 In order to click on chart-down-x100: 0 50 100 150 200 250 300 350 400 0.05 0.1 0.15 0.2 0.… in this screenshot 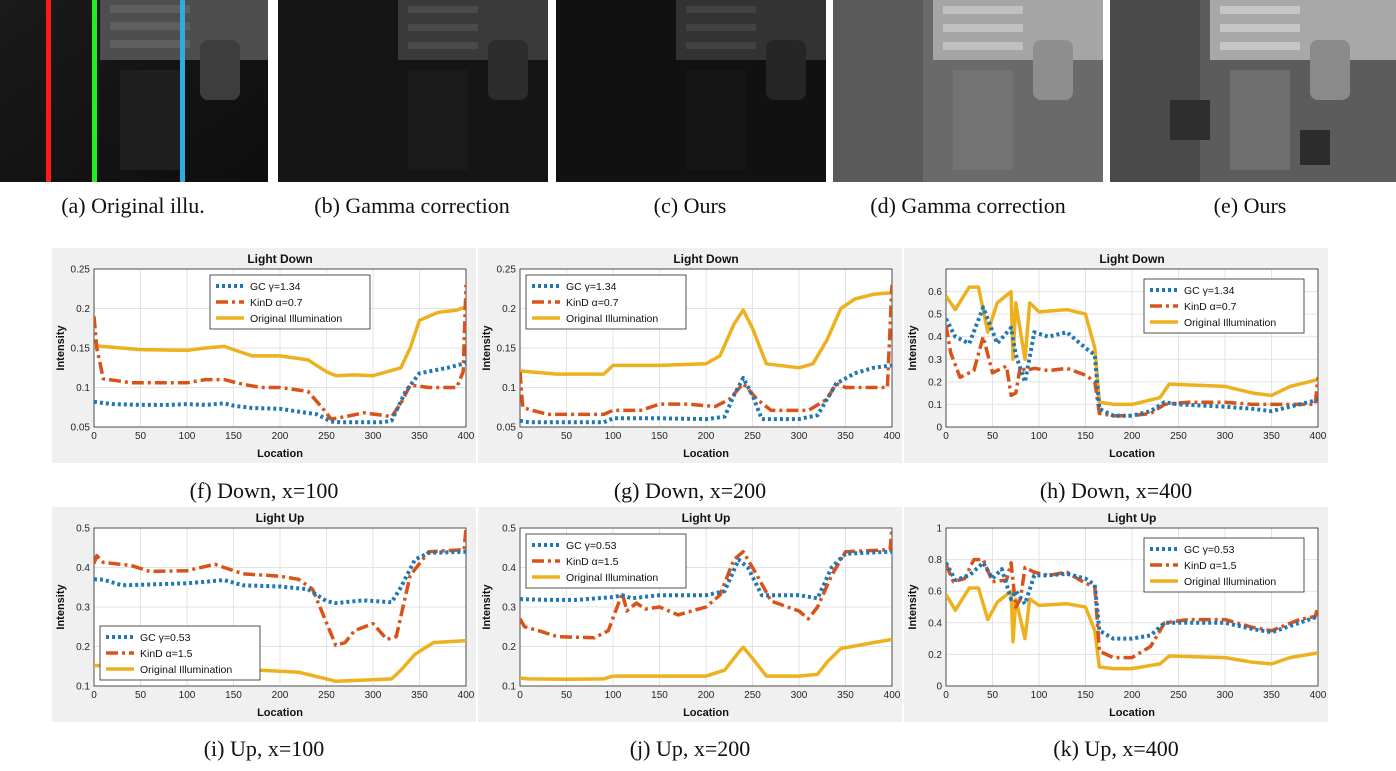, I will do `click(264, 355)`.